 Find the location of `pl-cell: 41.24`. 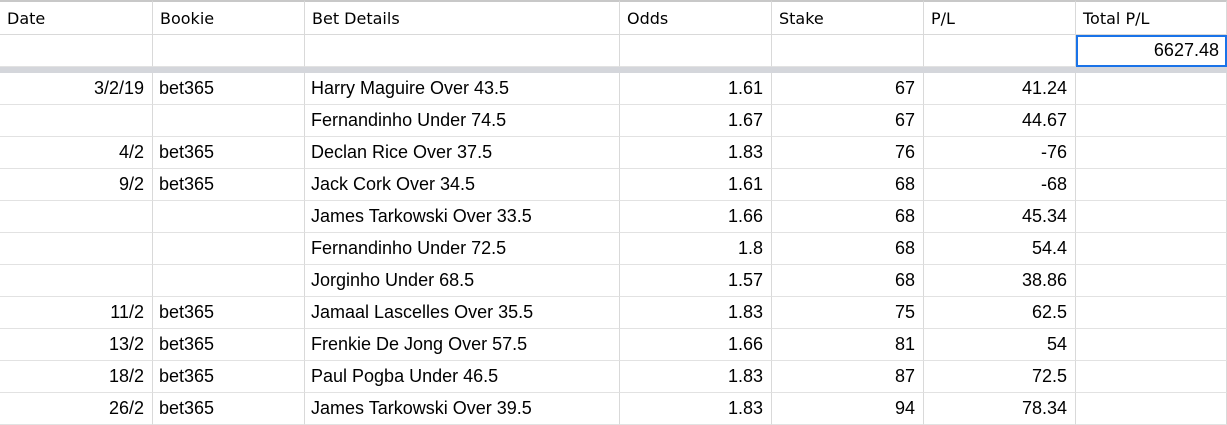

pl-cell: 41.24 is located at coordinates (1000, 89).